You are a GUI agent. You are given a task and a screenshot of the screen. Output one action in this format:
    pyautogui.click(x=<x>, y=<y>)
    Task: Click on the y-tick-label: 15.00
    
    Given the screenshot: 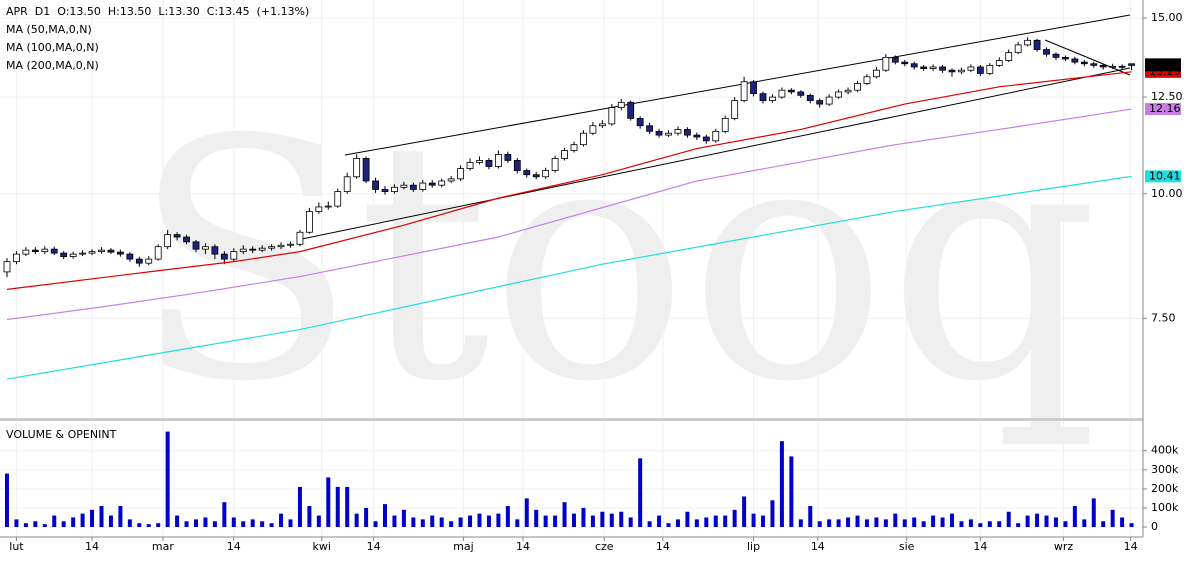 What is the action you would take?
    pyautogui.click(x=1167, y=17)
    